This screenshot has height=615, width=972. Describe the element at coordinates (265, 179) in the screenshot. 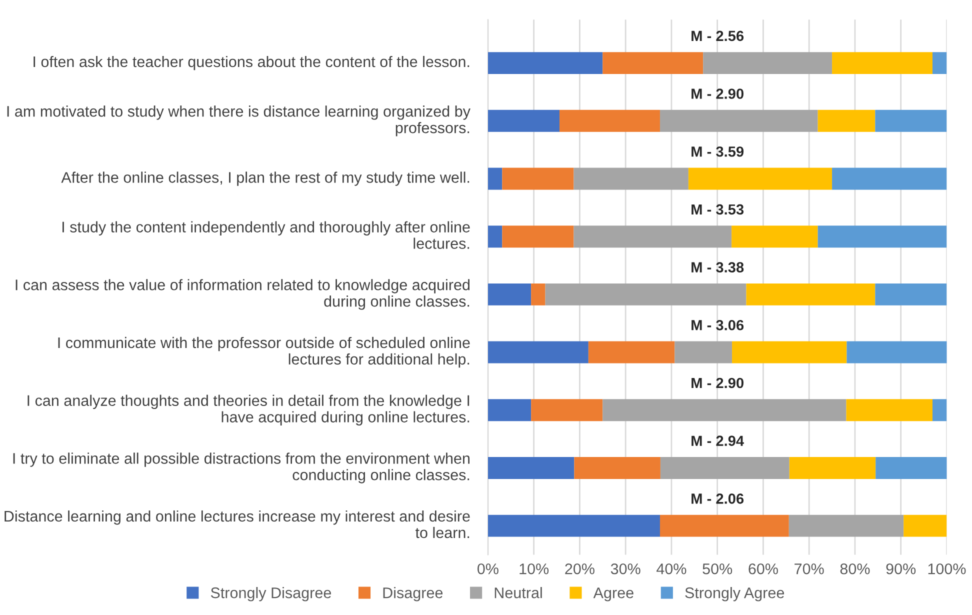

I see `y-tick-label: After the online classes, I plan the rest of my study time well.` at that location.